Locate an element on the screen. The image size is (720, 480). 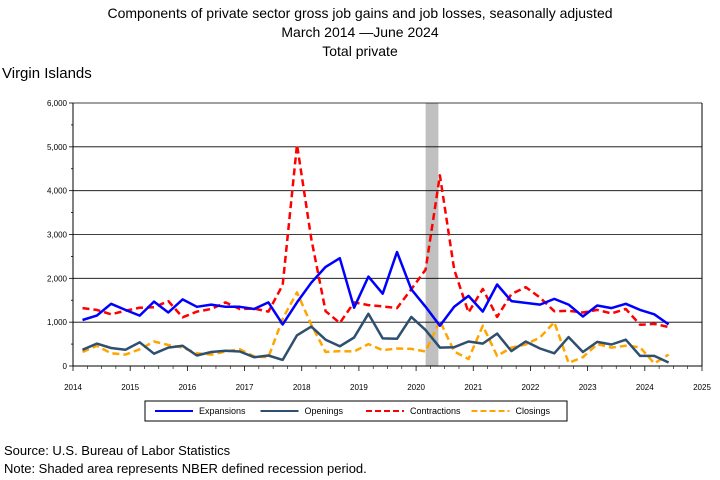
x-tick-label: 2022 is located at coordinates (531, 387).